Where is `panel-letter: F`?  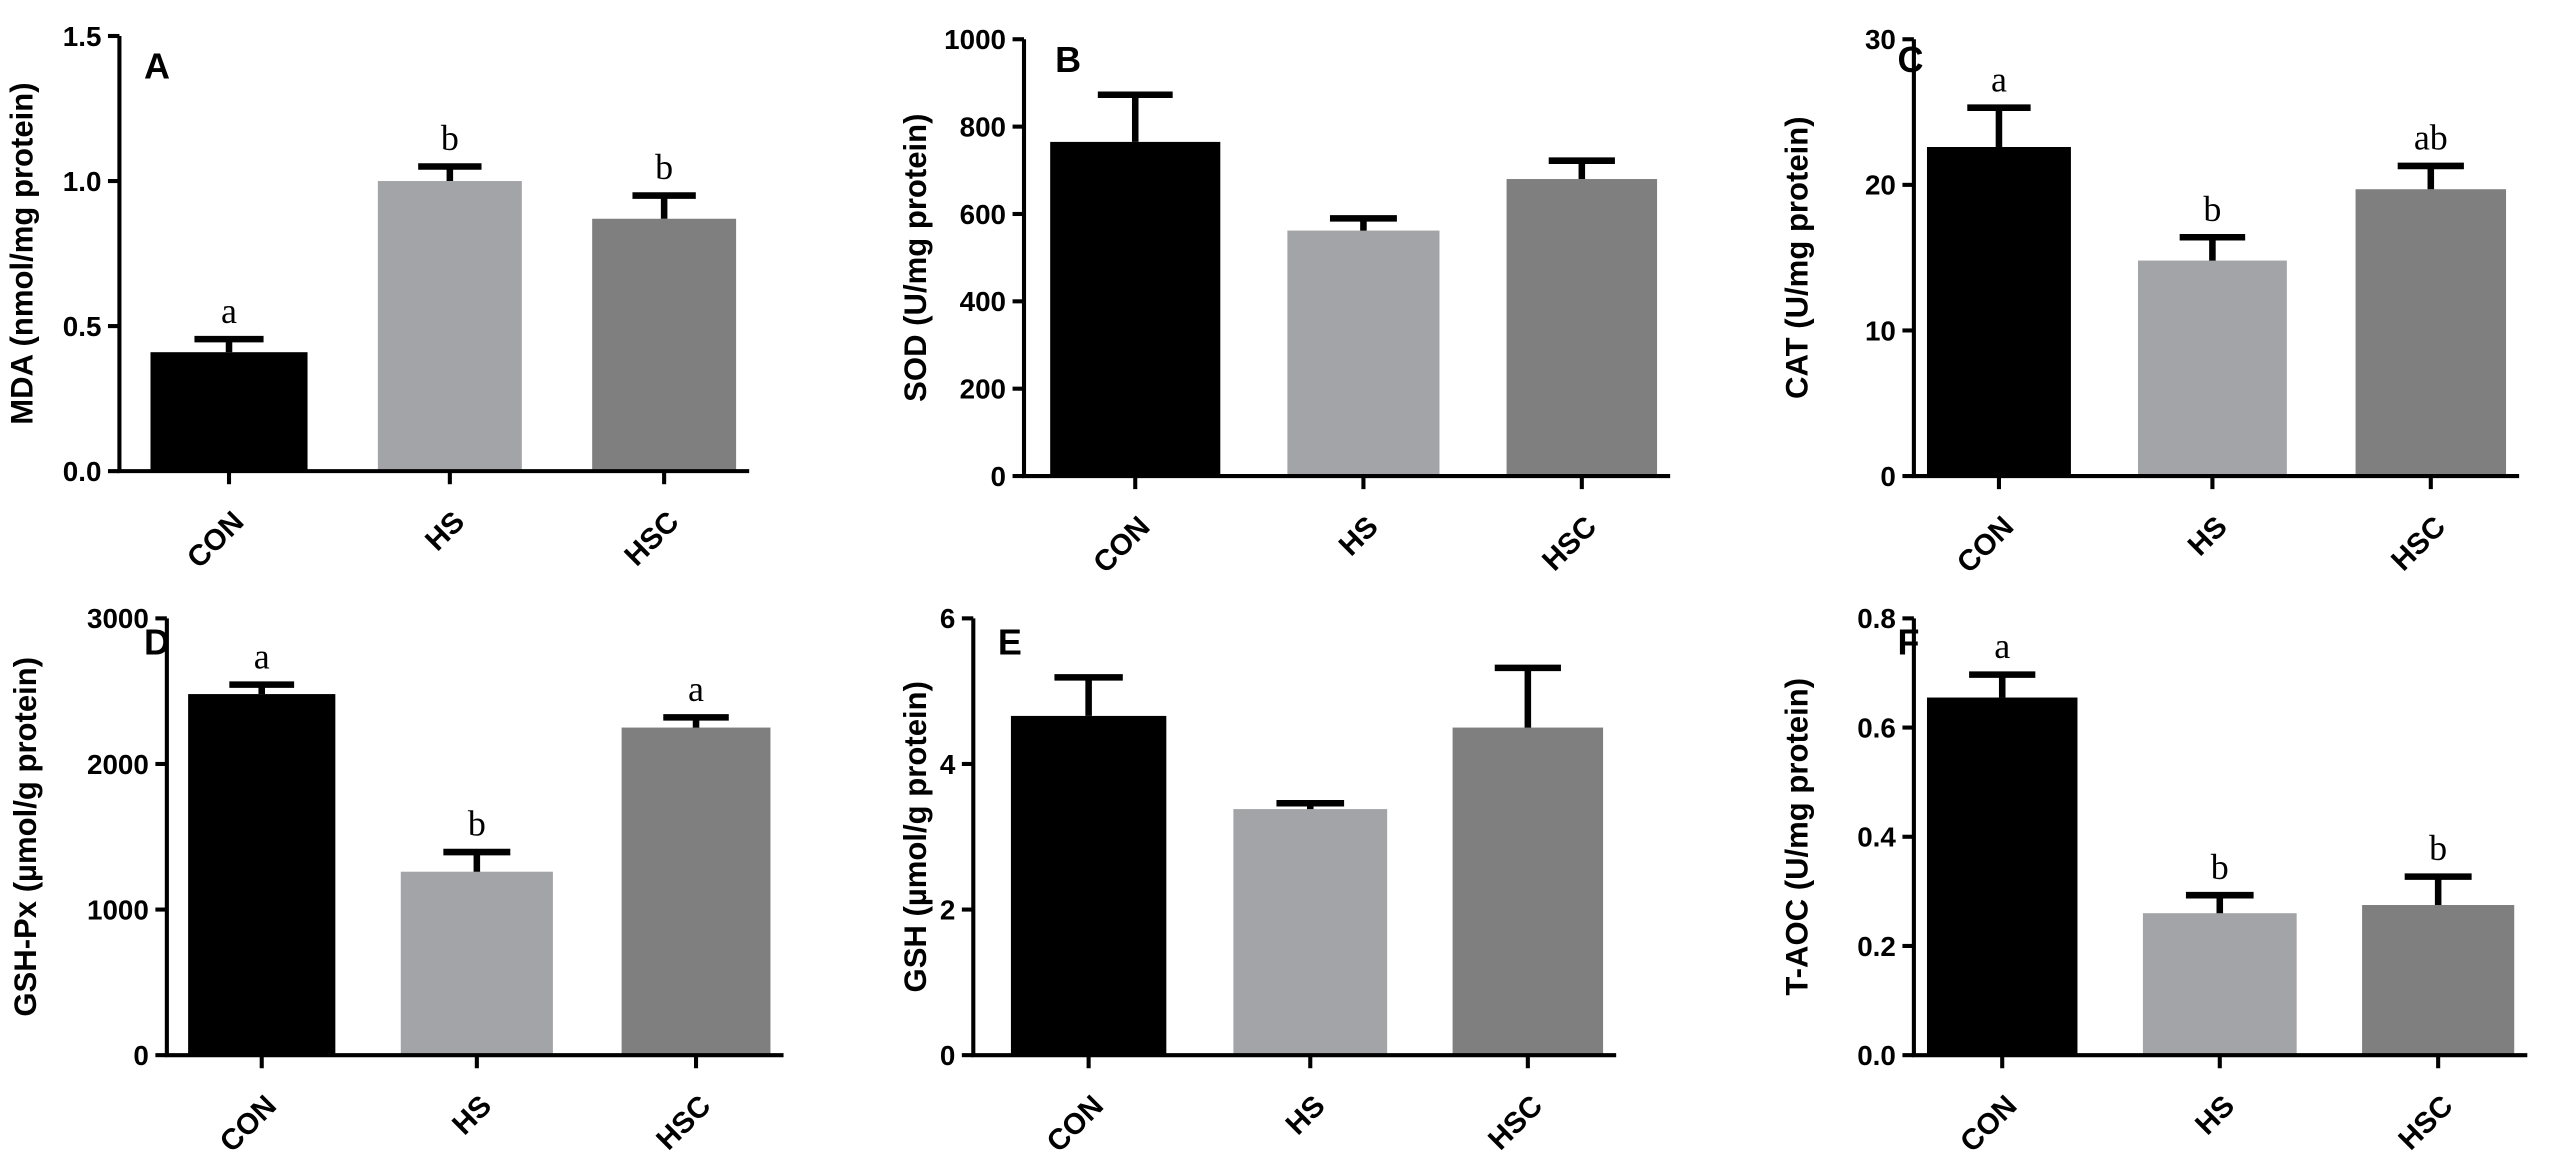
panel-letter: F is located at coordinates (1909, 641).